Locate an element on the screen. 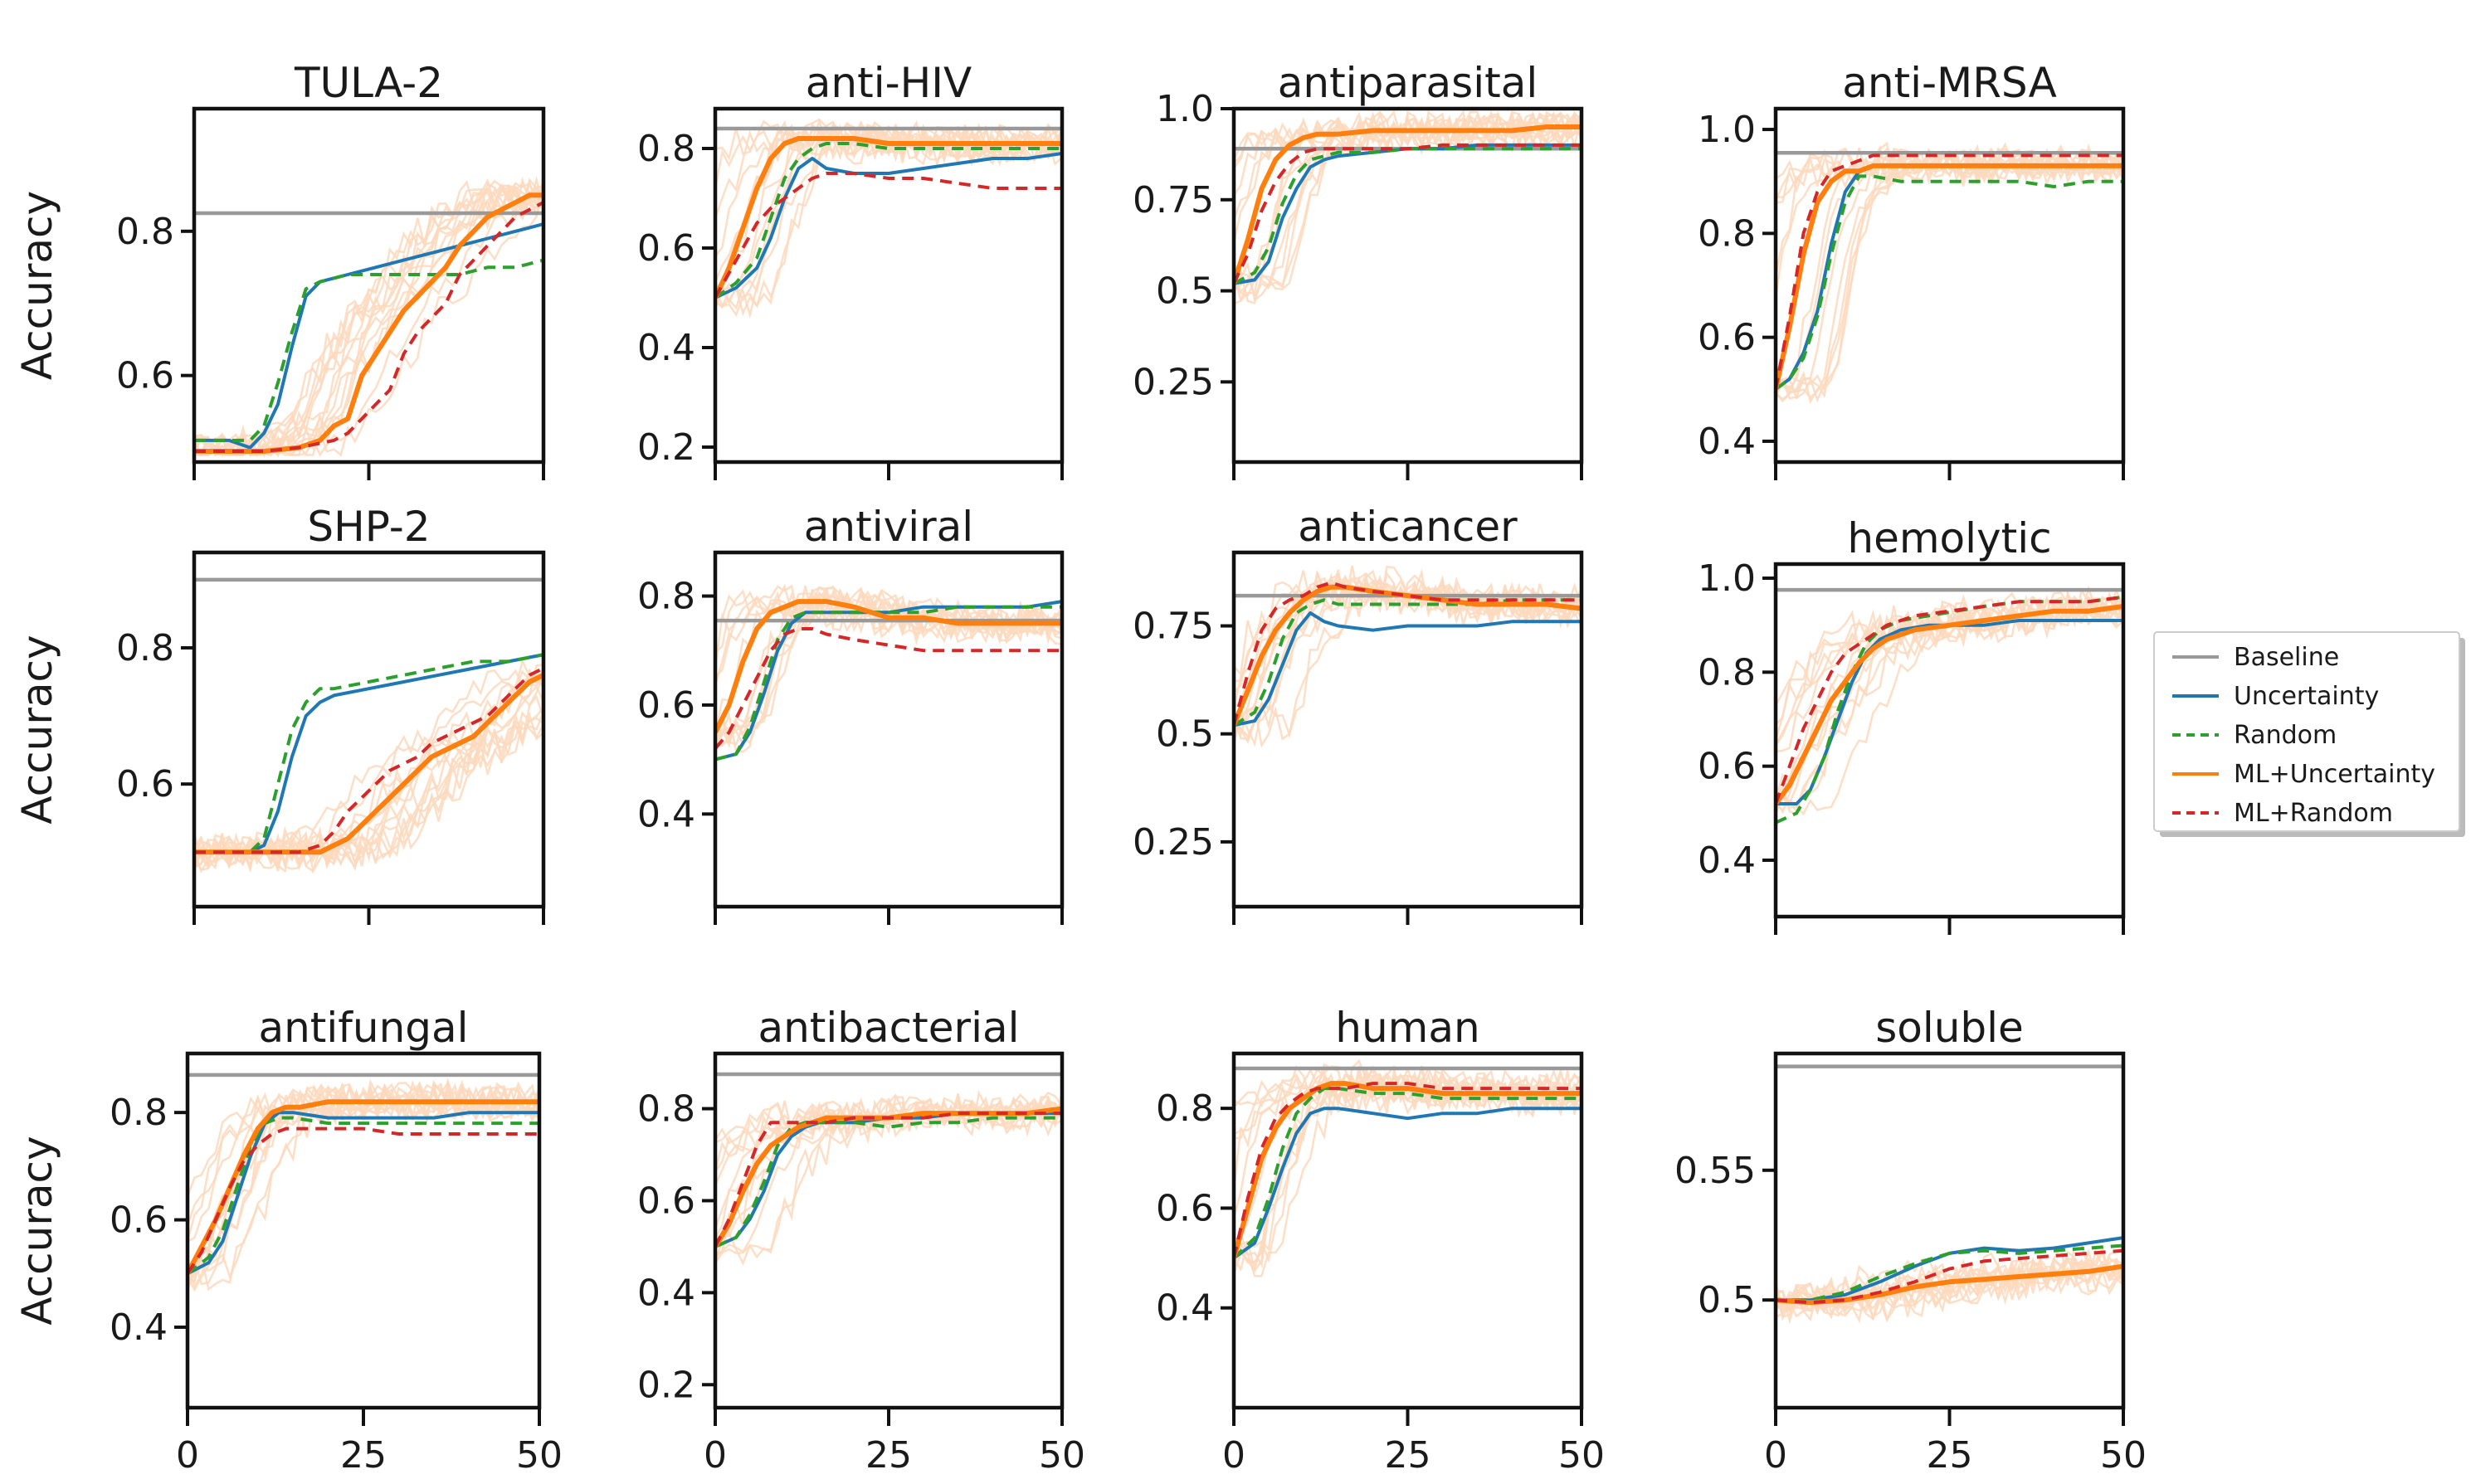  y-tick-label: 1.0 is located at coordinates (1727, 579).